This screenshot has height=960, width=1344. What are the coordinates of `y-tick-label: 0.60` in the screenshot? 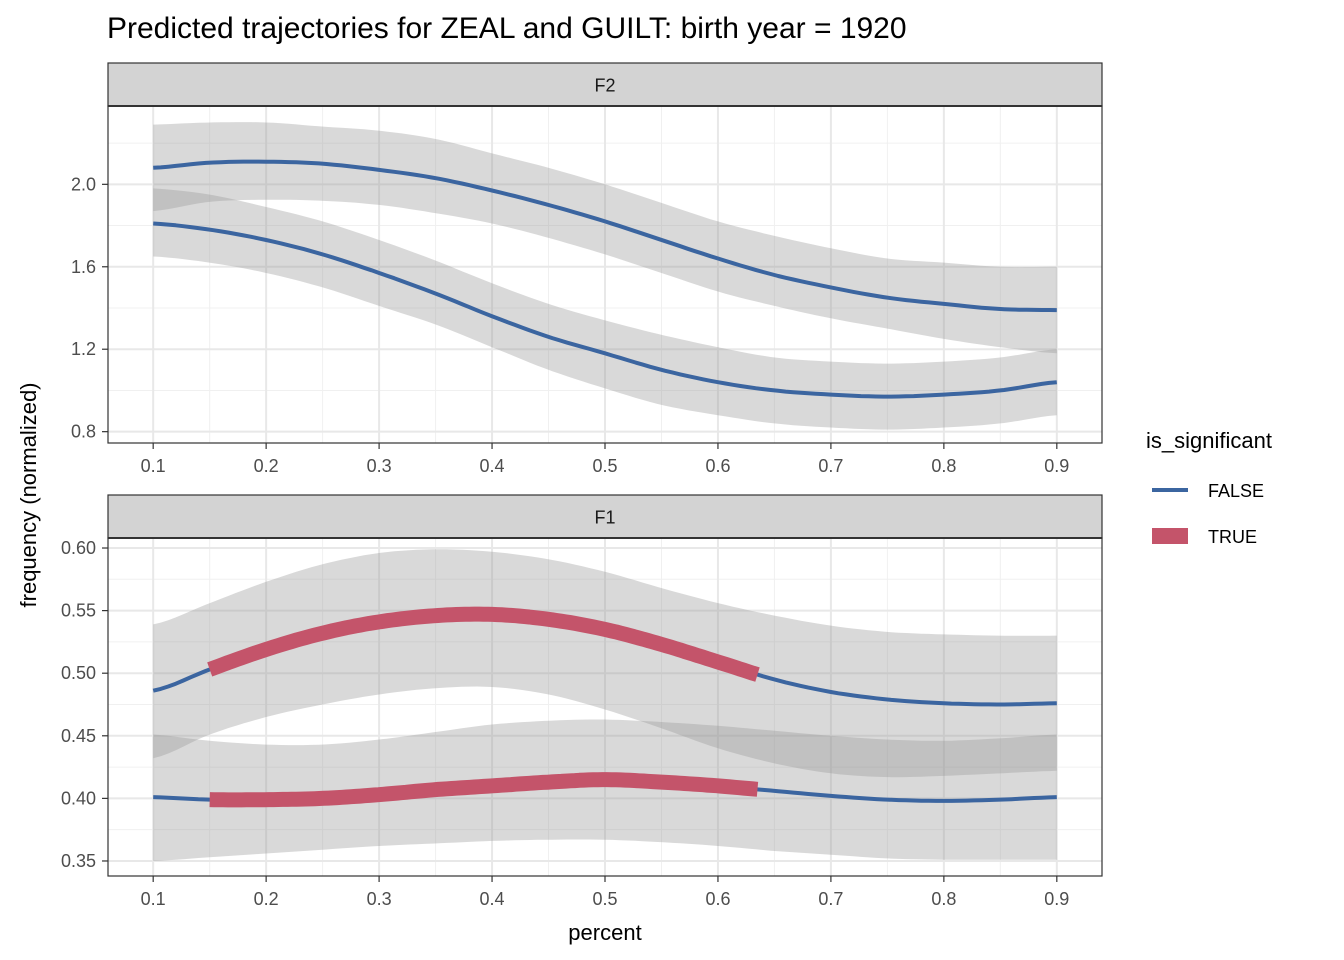 It's located at (78, 548).